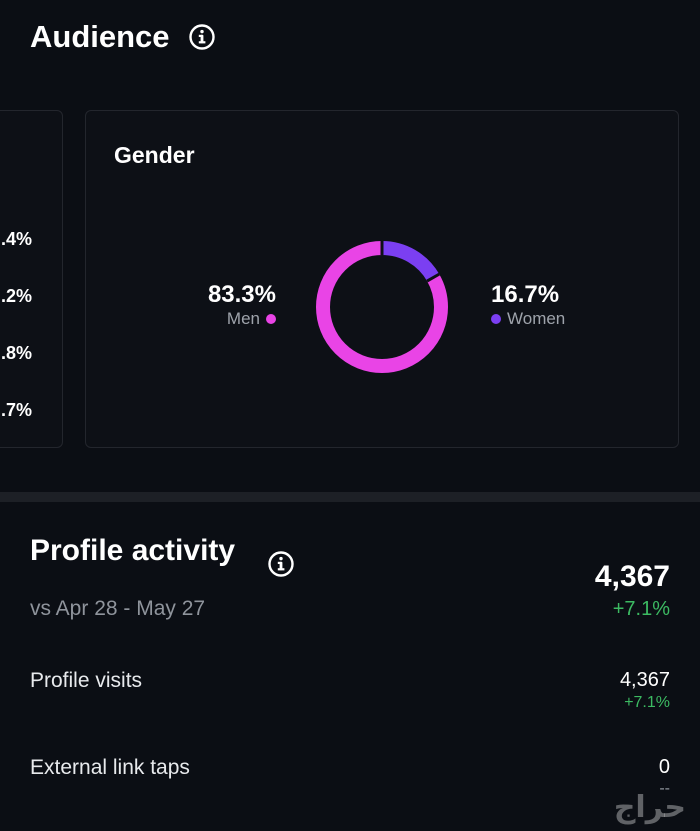  Describe the element at coordinates (632, 576) in the screenshot. I see `total-value: 4,367` at that location.